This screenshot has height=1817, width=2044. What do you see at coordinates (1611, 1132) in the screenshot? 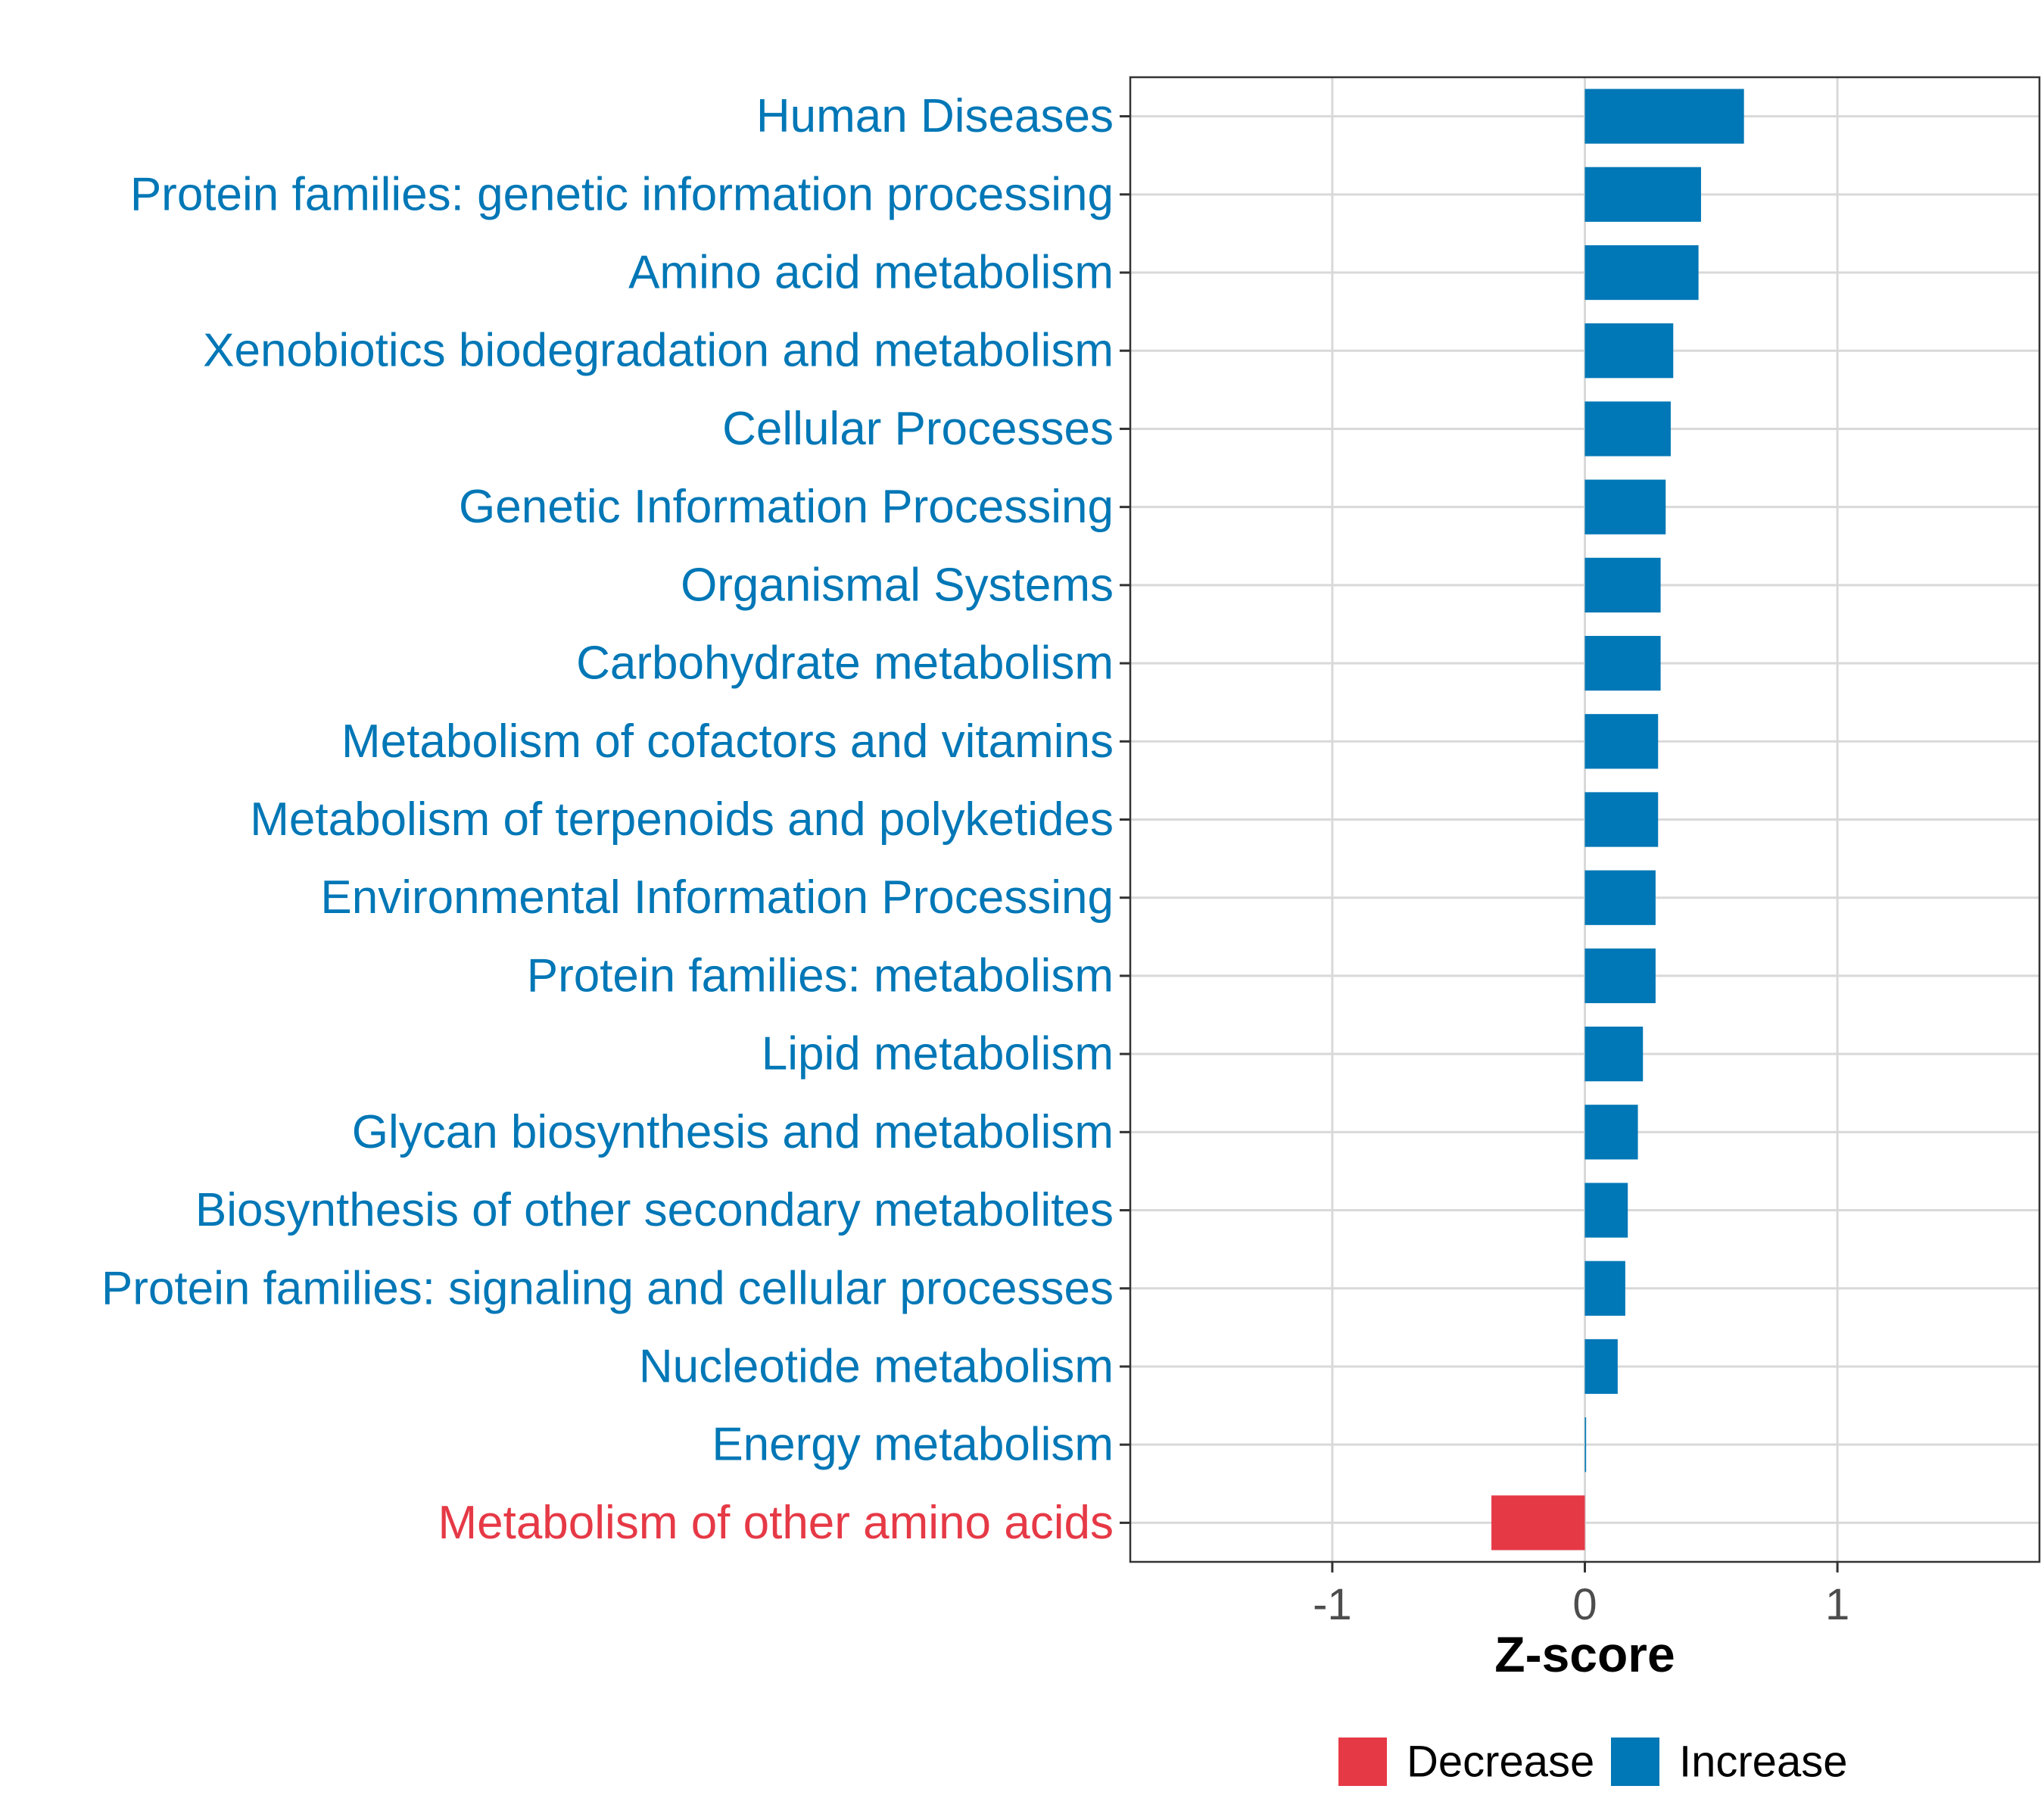
I see `bar-glycan-biosynthesis-and-metabolism` at bounding box center [1611, 1132].